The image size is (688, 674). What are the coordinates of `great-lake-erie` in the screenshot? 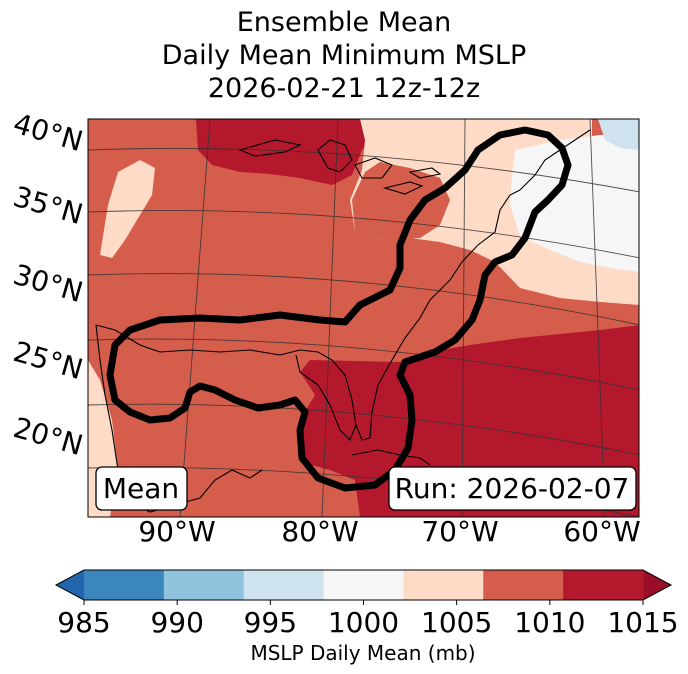 It's located at (403, 188).